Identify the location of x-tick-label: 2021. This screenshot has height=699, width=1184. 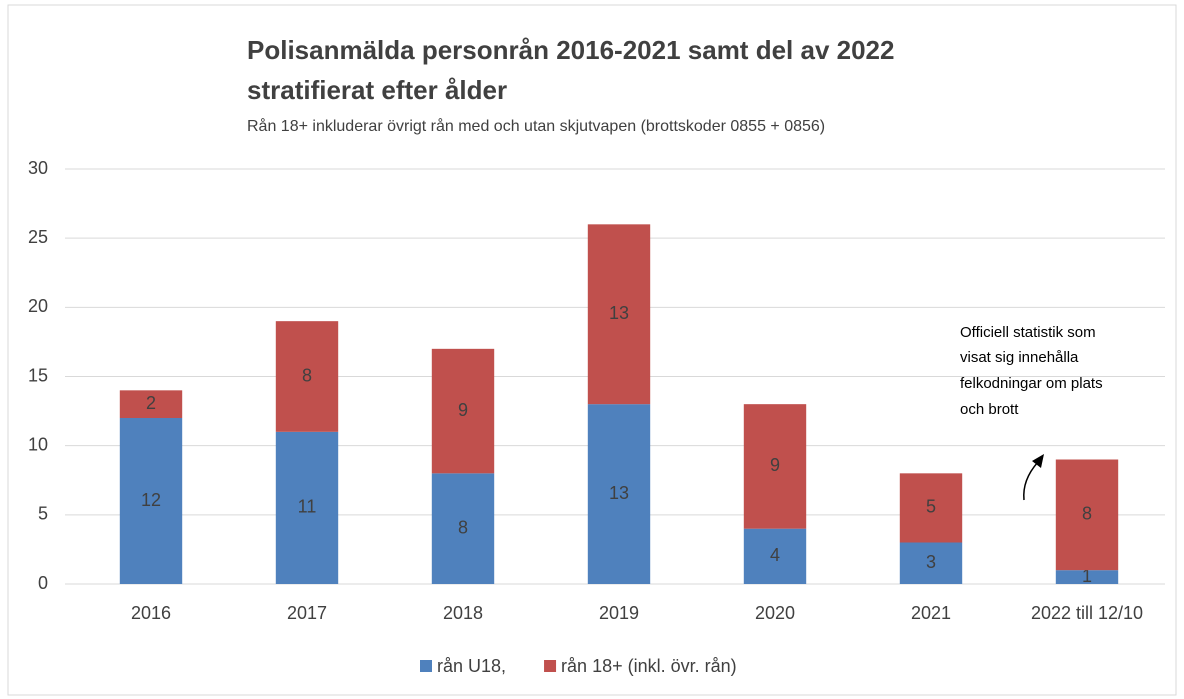
(931, 613).